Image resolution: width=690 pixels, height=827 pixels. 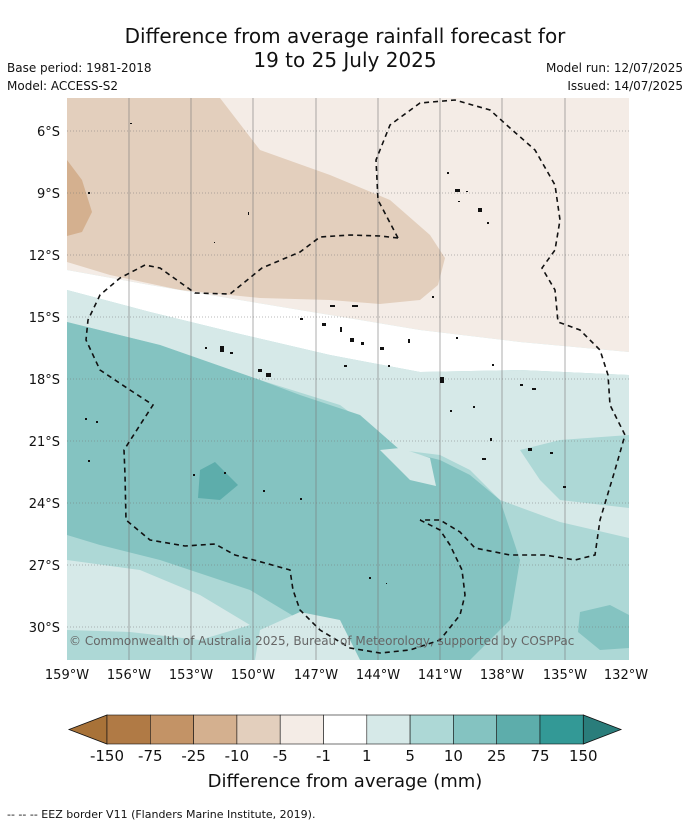 I want to click on lat-label: 18°S, so click(x=44, y=380).